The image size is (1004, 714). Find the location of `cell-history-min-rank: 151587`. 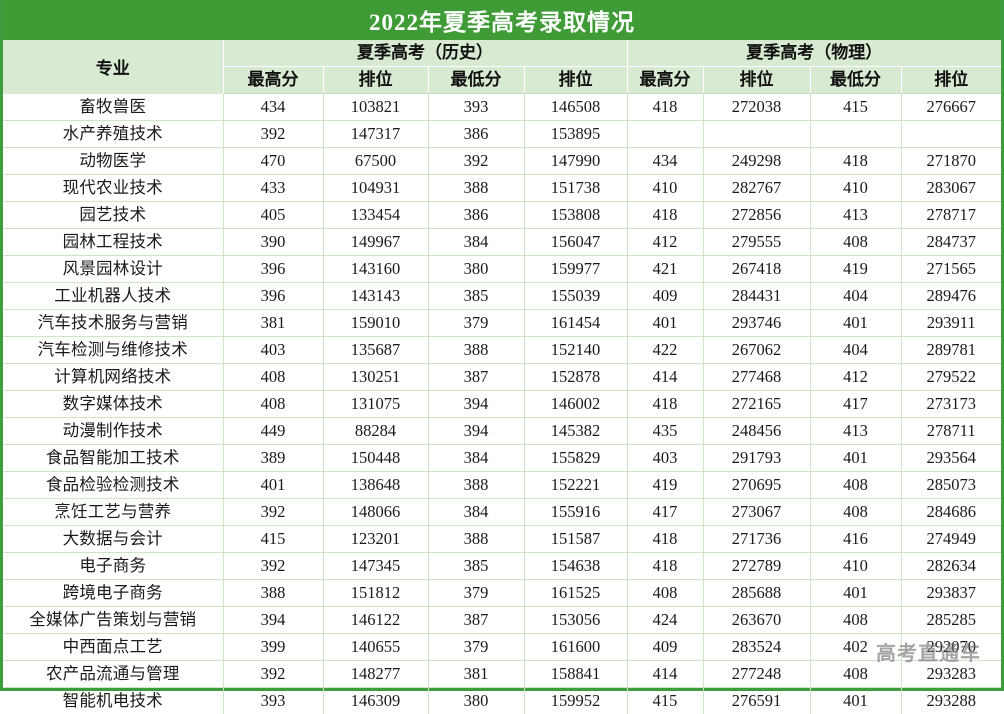

cell-history-min-rank: 151587 is located at coordinates (575, 539).